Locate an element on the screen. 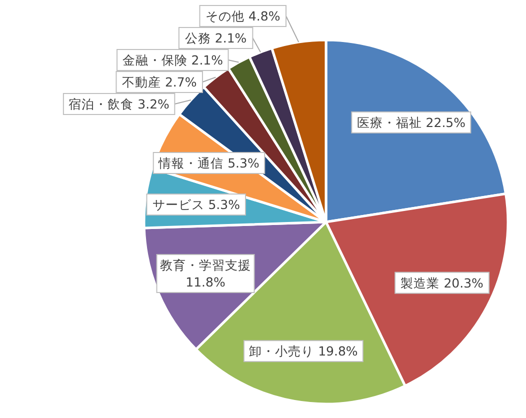  slice-label: 不動産 2.7% is located at coordinates (159, 82).